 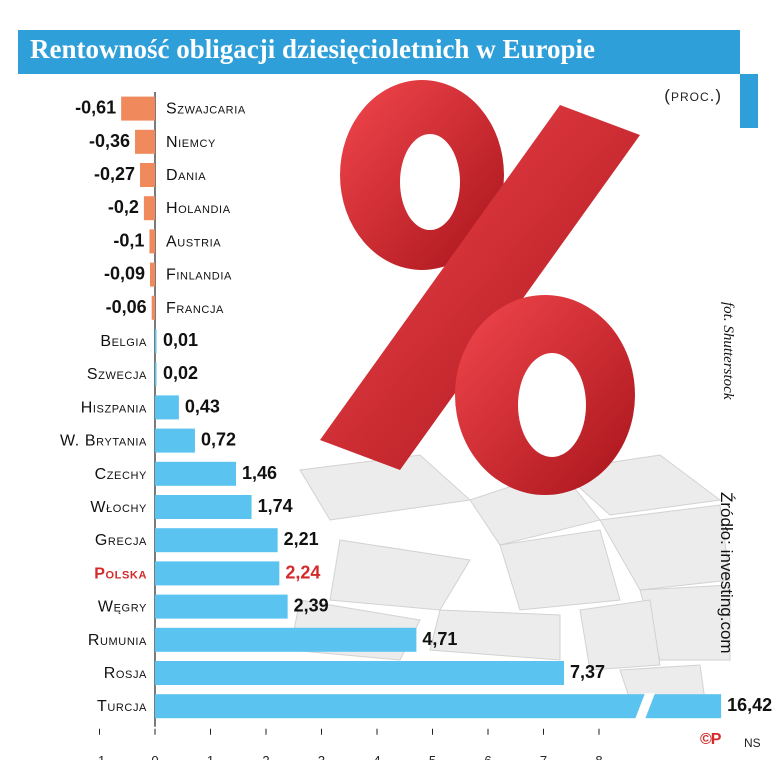 What do you see at coordinates (210, 756) in the screenshot?
I see `x-tick-label: 1` at bounding box center [210, 756].